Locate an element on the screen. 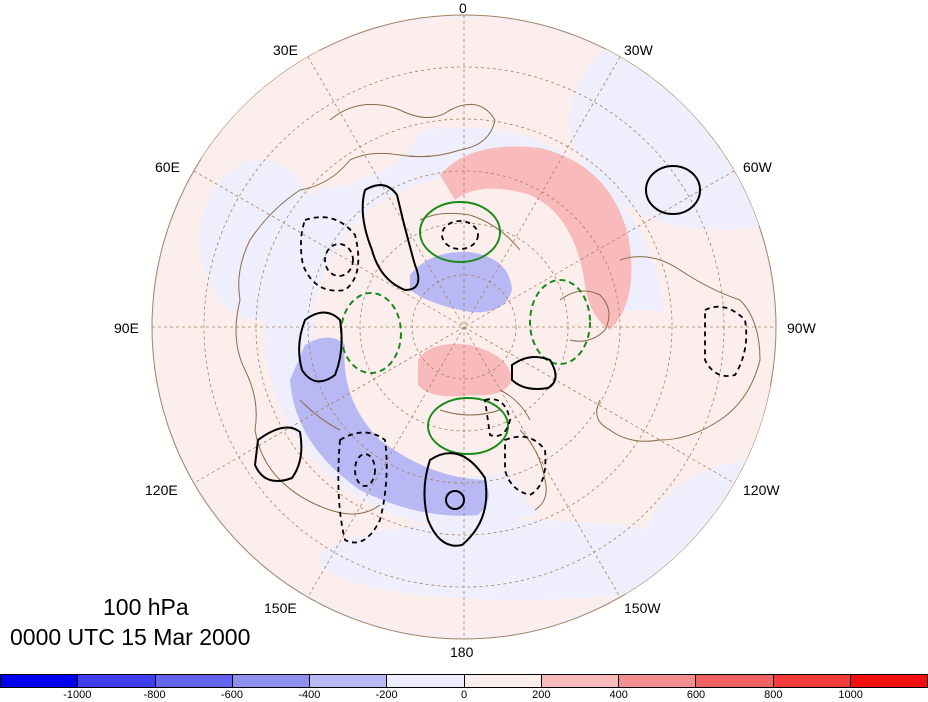 The width and height of the screenshot is (928, 702). lon-label-60e: 60E is located at coordinates (167, 167).